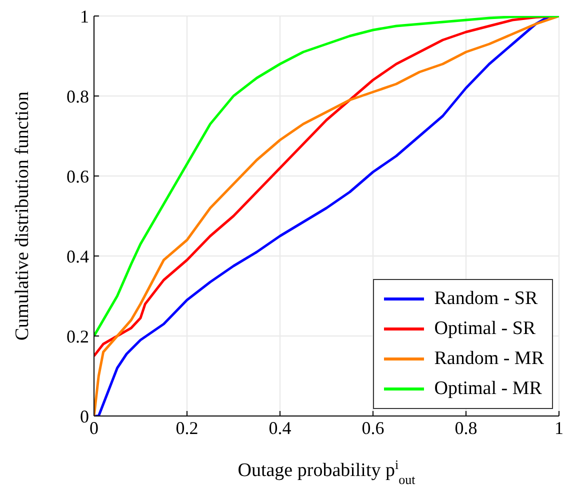  I want to click on y-tick-label: 0.8, so click(77, 96).